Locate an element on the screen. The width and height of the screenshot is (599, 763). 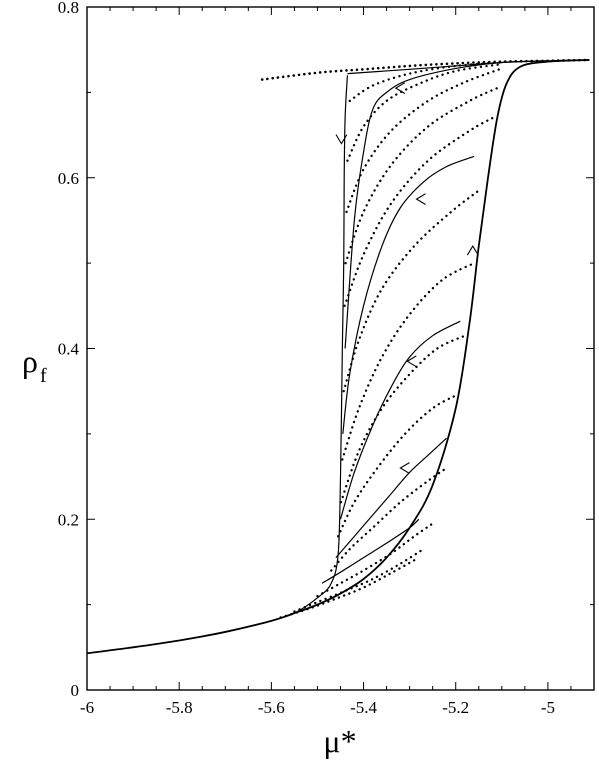
x-tick-label: -6 is located at coordinates (87, 707).